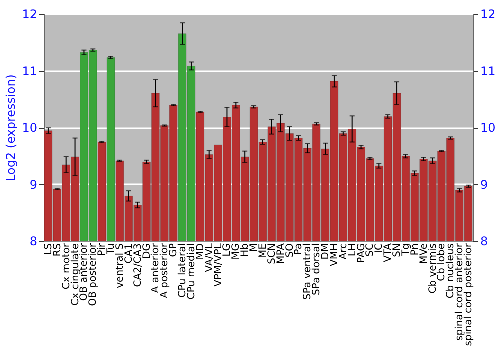 The image size is (500, 350). Describe the element at coordinates (281, 253) in the screenshot. I see `x-tick-label: MPA` at that location.